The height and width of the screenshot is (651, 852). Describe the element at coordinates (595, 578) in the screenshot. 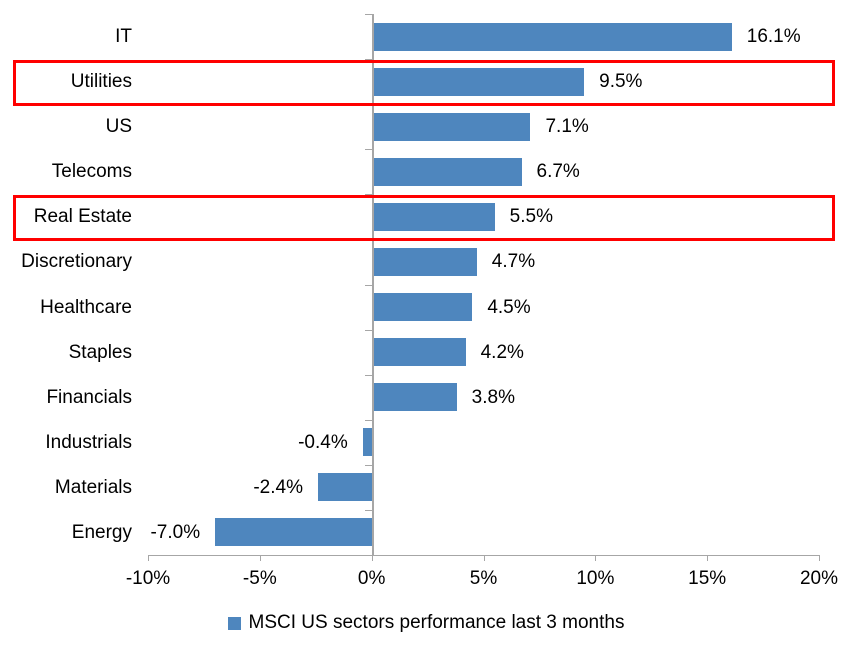

I see `axis-tick-label: 10%` at that location.